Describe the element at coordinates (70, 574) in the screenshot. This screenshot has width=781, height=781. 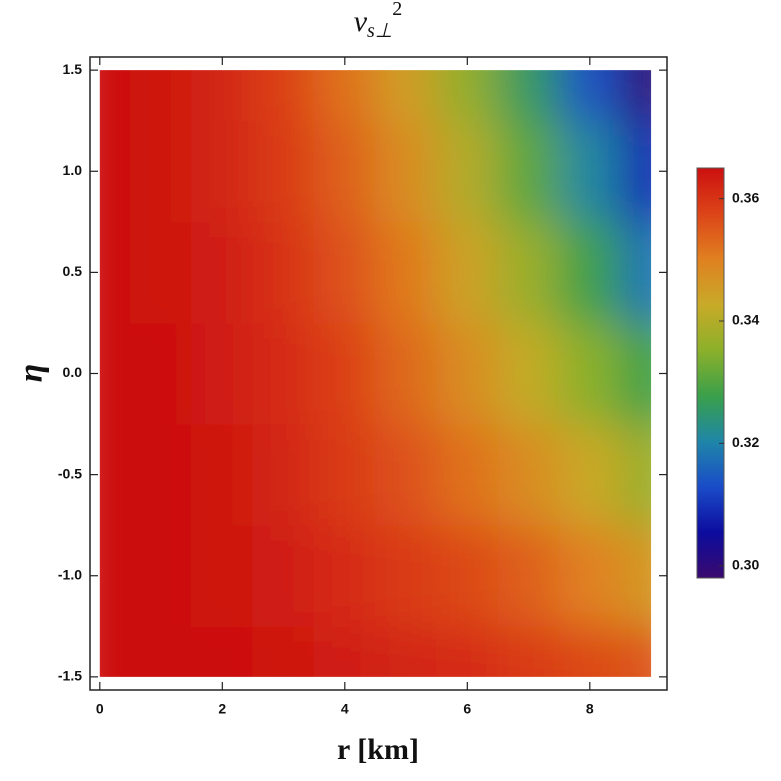
I see `y-tick-label: -1.0` at that location.